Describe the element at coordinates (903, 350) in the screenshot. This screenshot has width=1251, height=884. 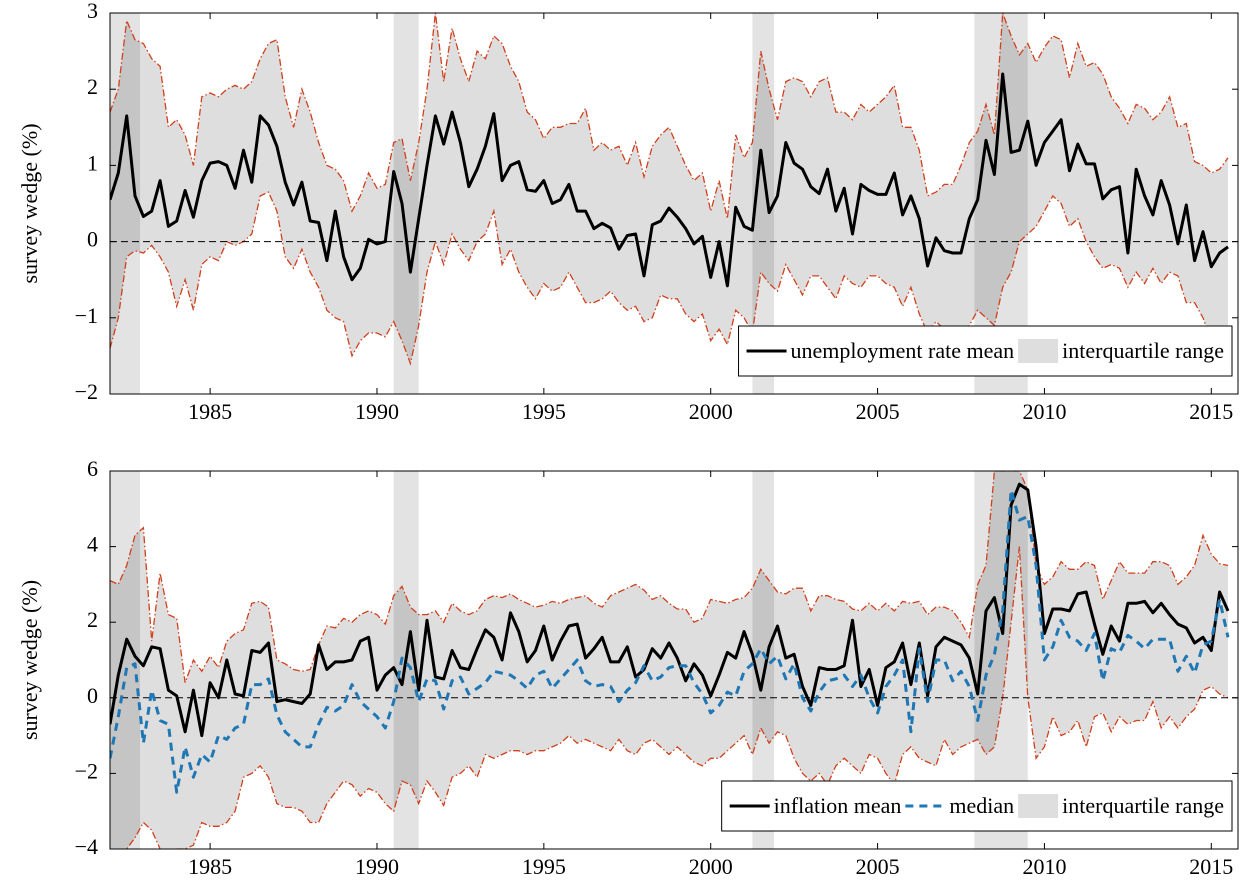
I see `legend-label: unemployment rate mean` at that location.